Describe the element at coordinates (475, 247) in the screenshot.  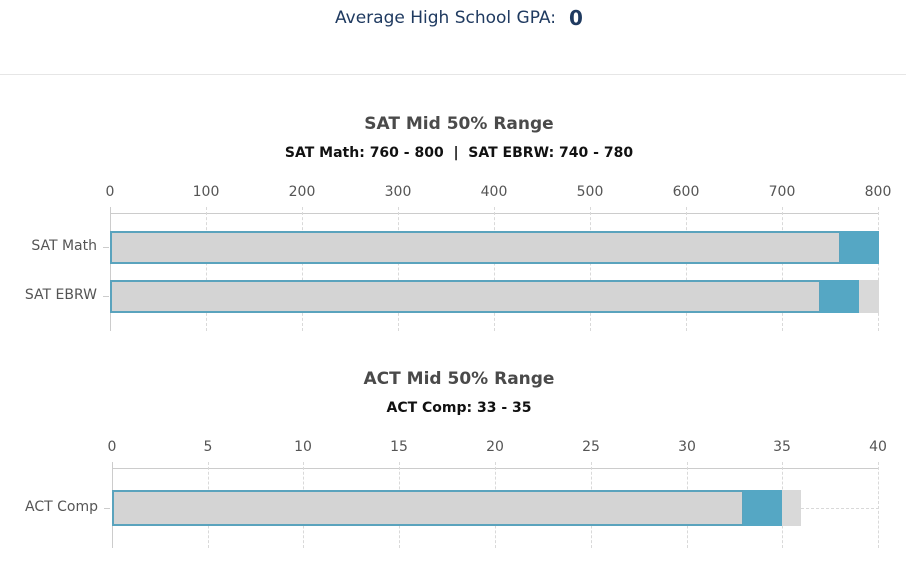
I see `sat-math-base-segment` at that location.